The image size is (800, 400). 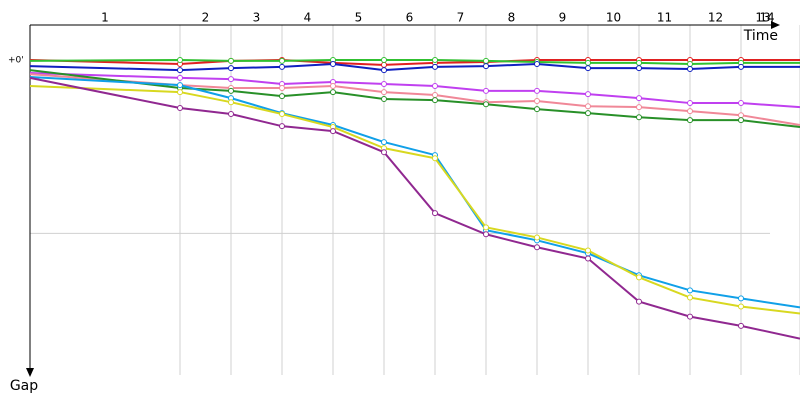 I want to click on y-axis-title: Gap, so click(x=24, y=386).